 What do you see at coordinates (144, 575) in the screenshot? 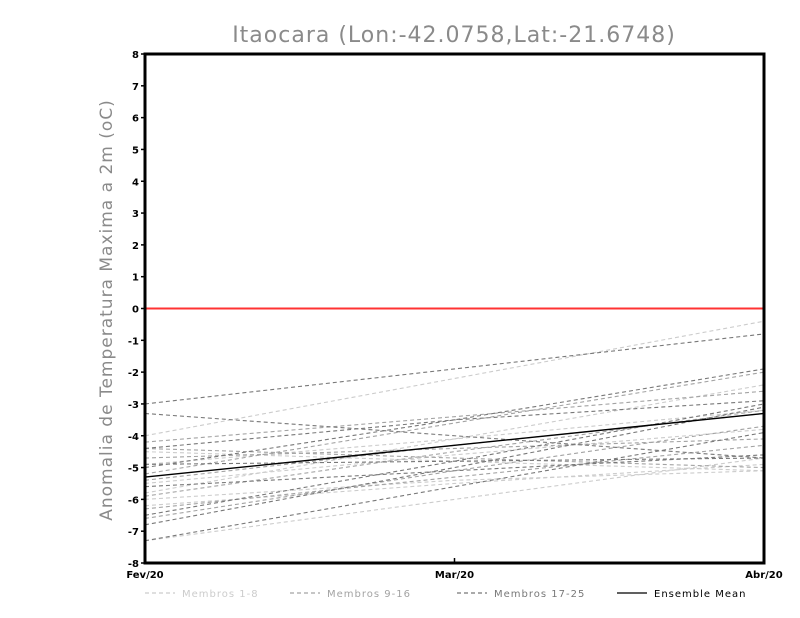
I see `x-tick-label: Fev/20` at bounding box center [144, 575].